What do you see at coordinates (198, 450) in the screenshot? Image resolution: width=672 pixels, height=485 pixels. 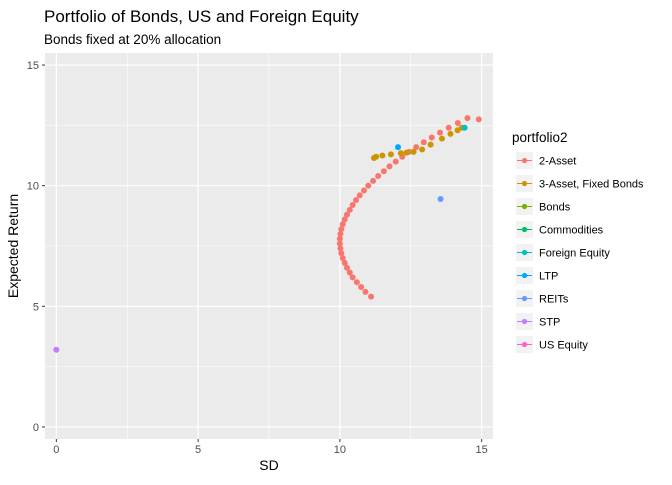 I see `x-tick-label: 5` at bounding box center [198, 450].